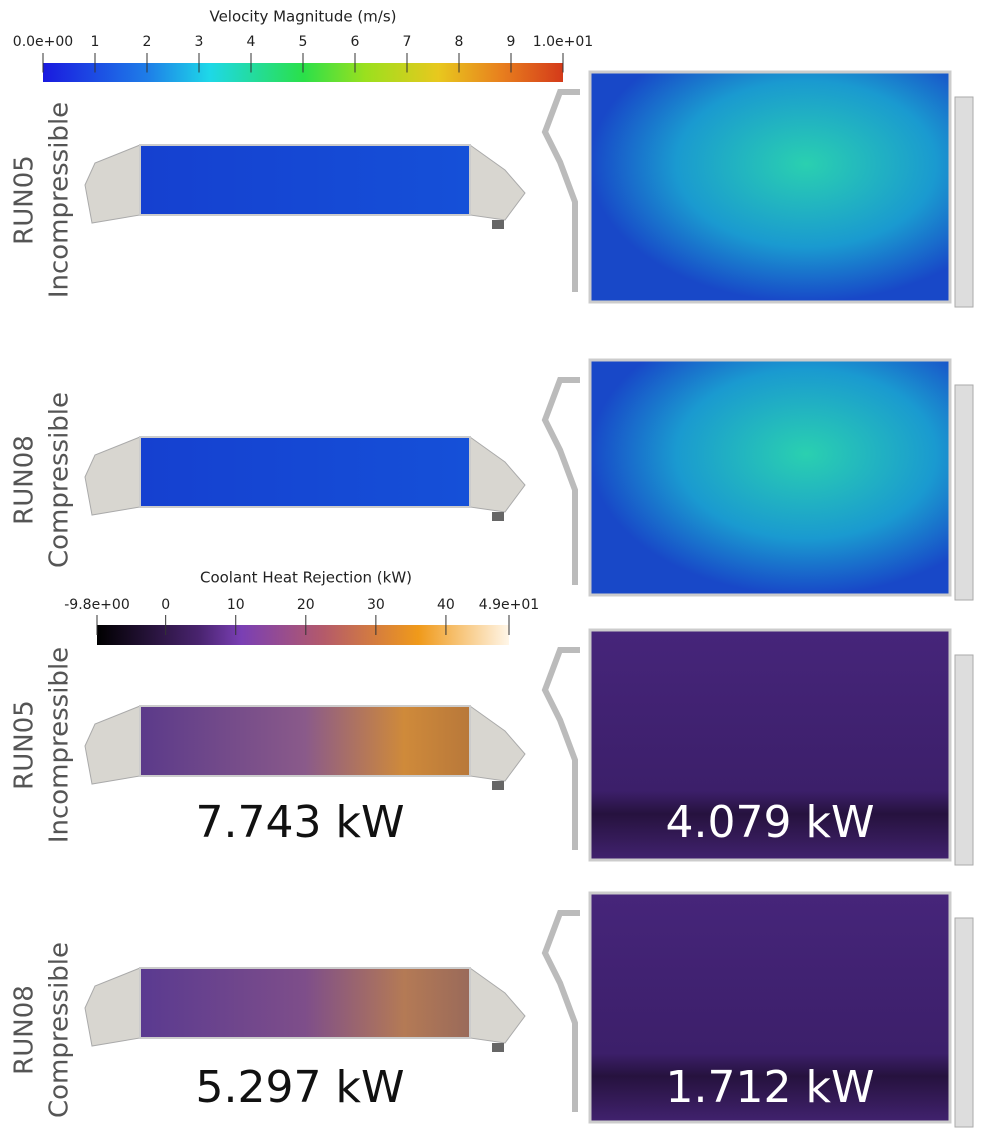 This screenshot has width=985, height=1137. I want to click on colorbar-title: Coolant Heat Rejection (kW), so click(306, 578).